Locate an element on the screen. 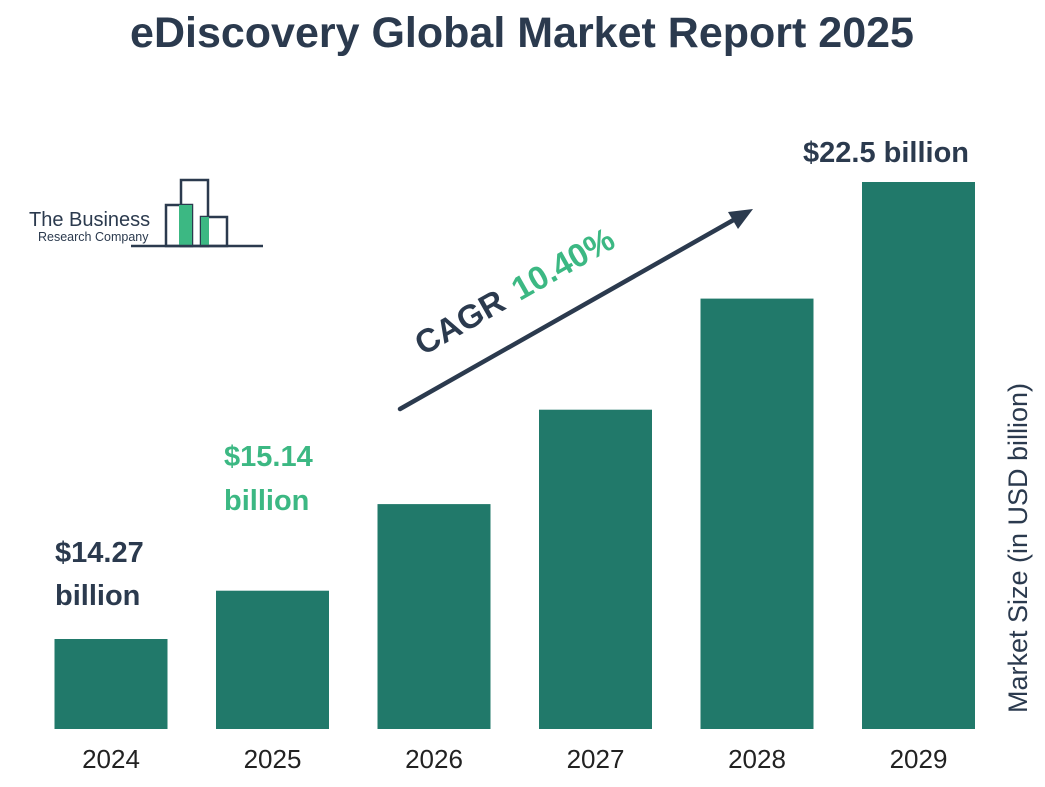  x-tick-2026: 2026 is located at coordinates (434, 759).